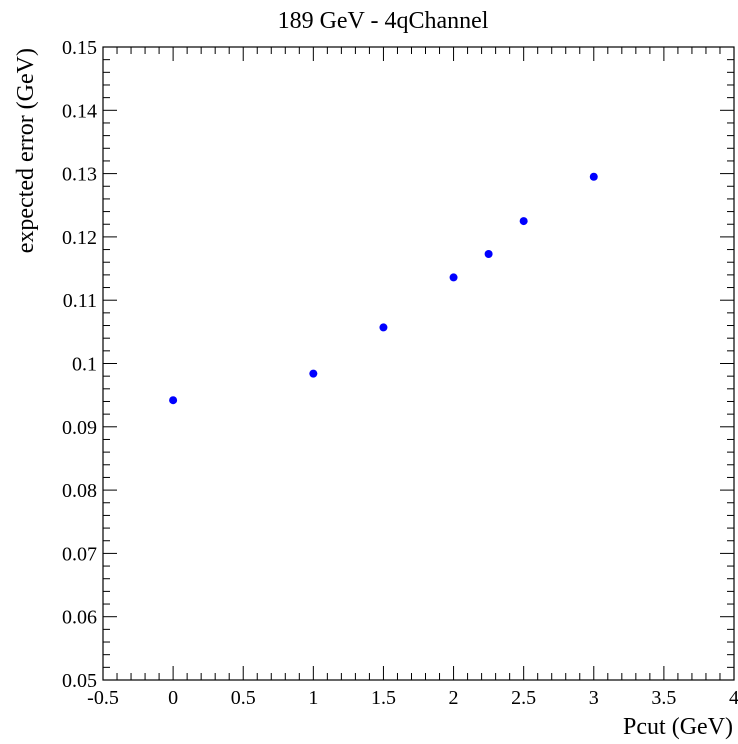  Describe the element at coordinates (243, 698) in the screenshot. I see `x-tick-label: 0.5` at that location.